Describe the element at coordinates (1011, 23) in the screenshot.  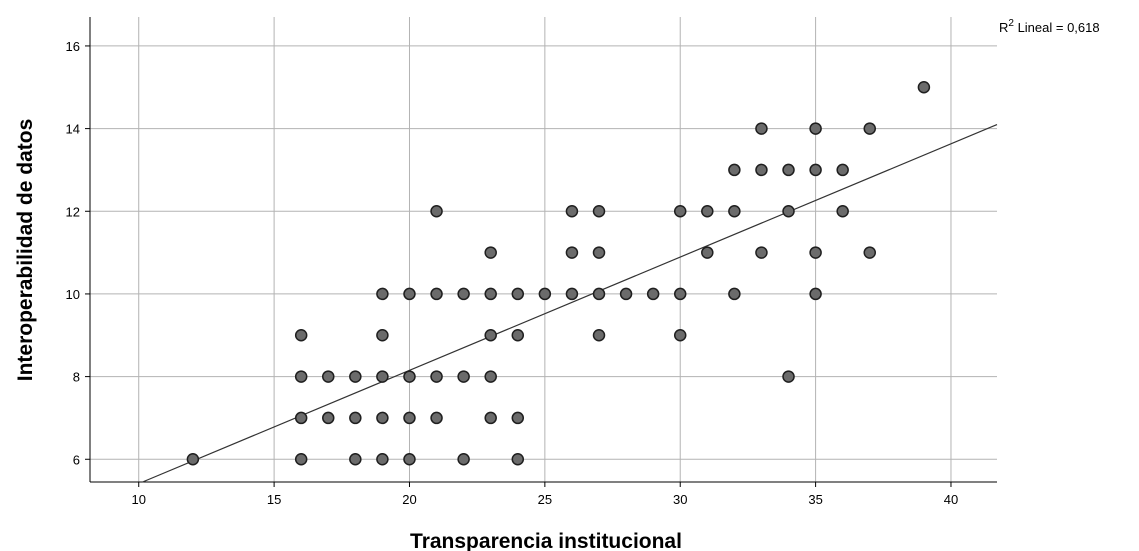
I see `r-squared-superscript: 2` at that location.